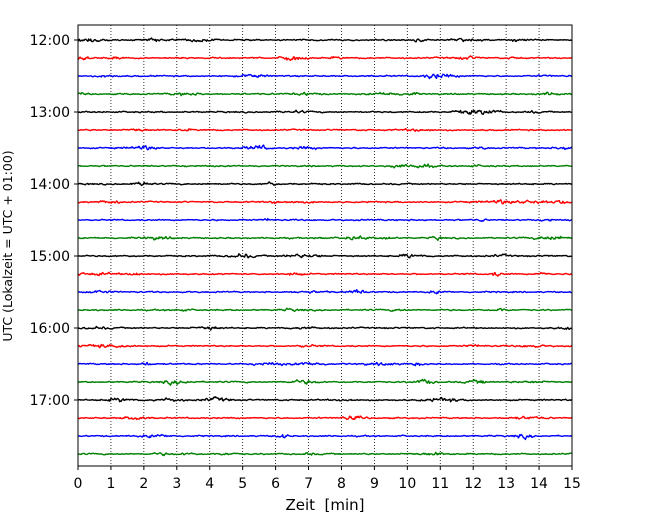 The width and height of the screenshot is (650, 520). Describe the element at coordinates (506, 484) in the screenshot. I see `x-tick-label: 13` at that location.